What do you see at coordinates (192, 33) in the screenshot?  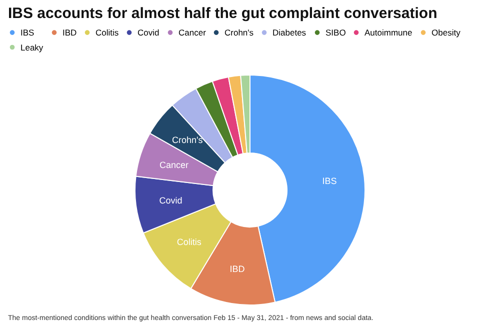 I see `legend-label: Cancer` at bounding box center [192, 33].